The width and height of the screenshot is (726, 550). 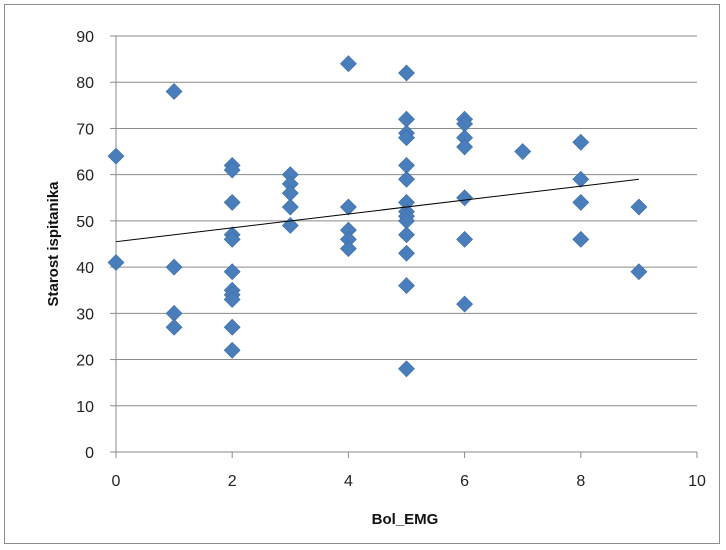 What do you see at coordinates (85, 314) in the screenshot?
I see `y-tick-label: 30` at bounding box center [85, 314].